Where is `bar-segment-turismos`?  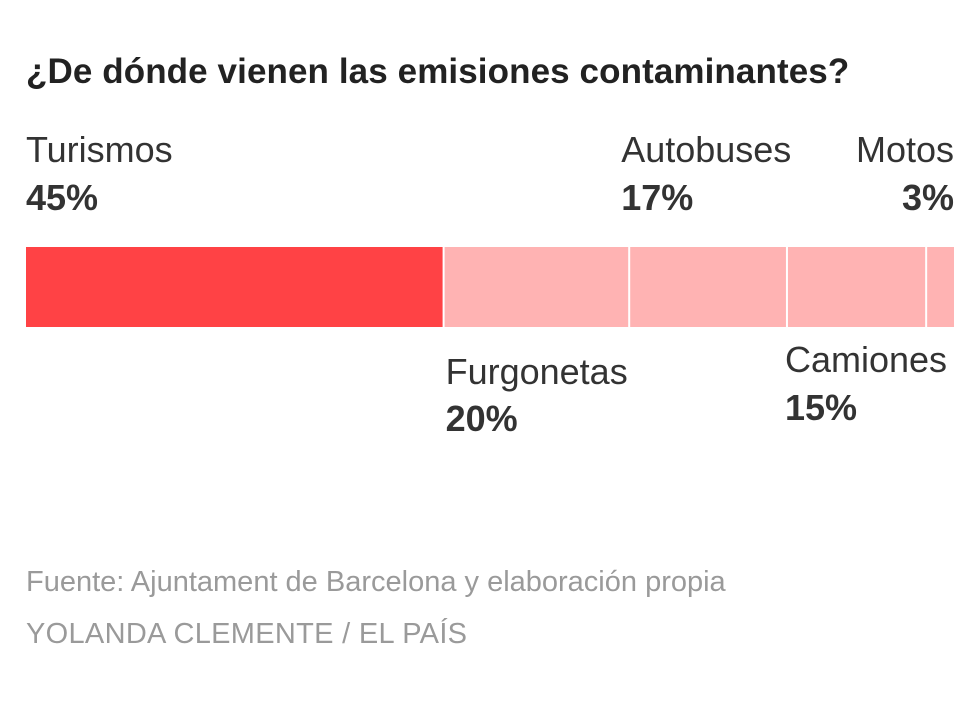 bar-segment-turismos is located at coordinates (235, 287).